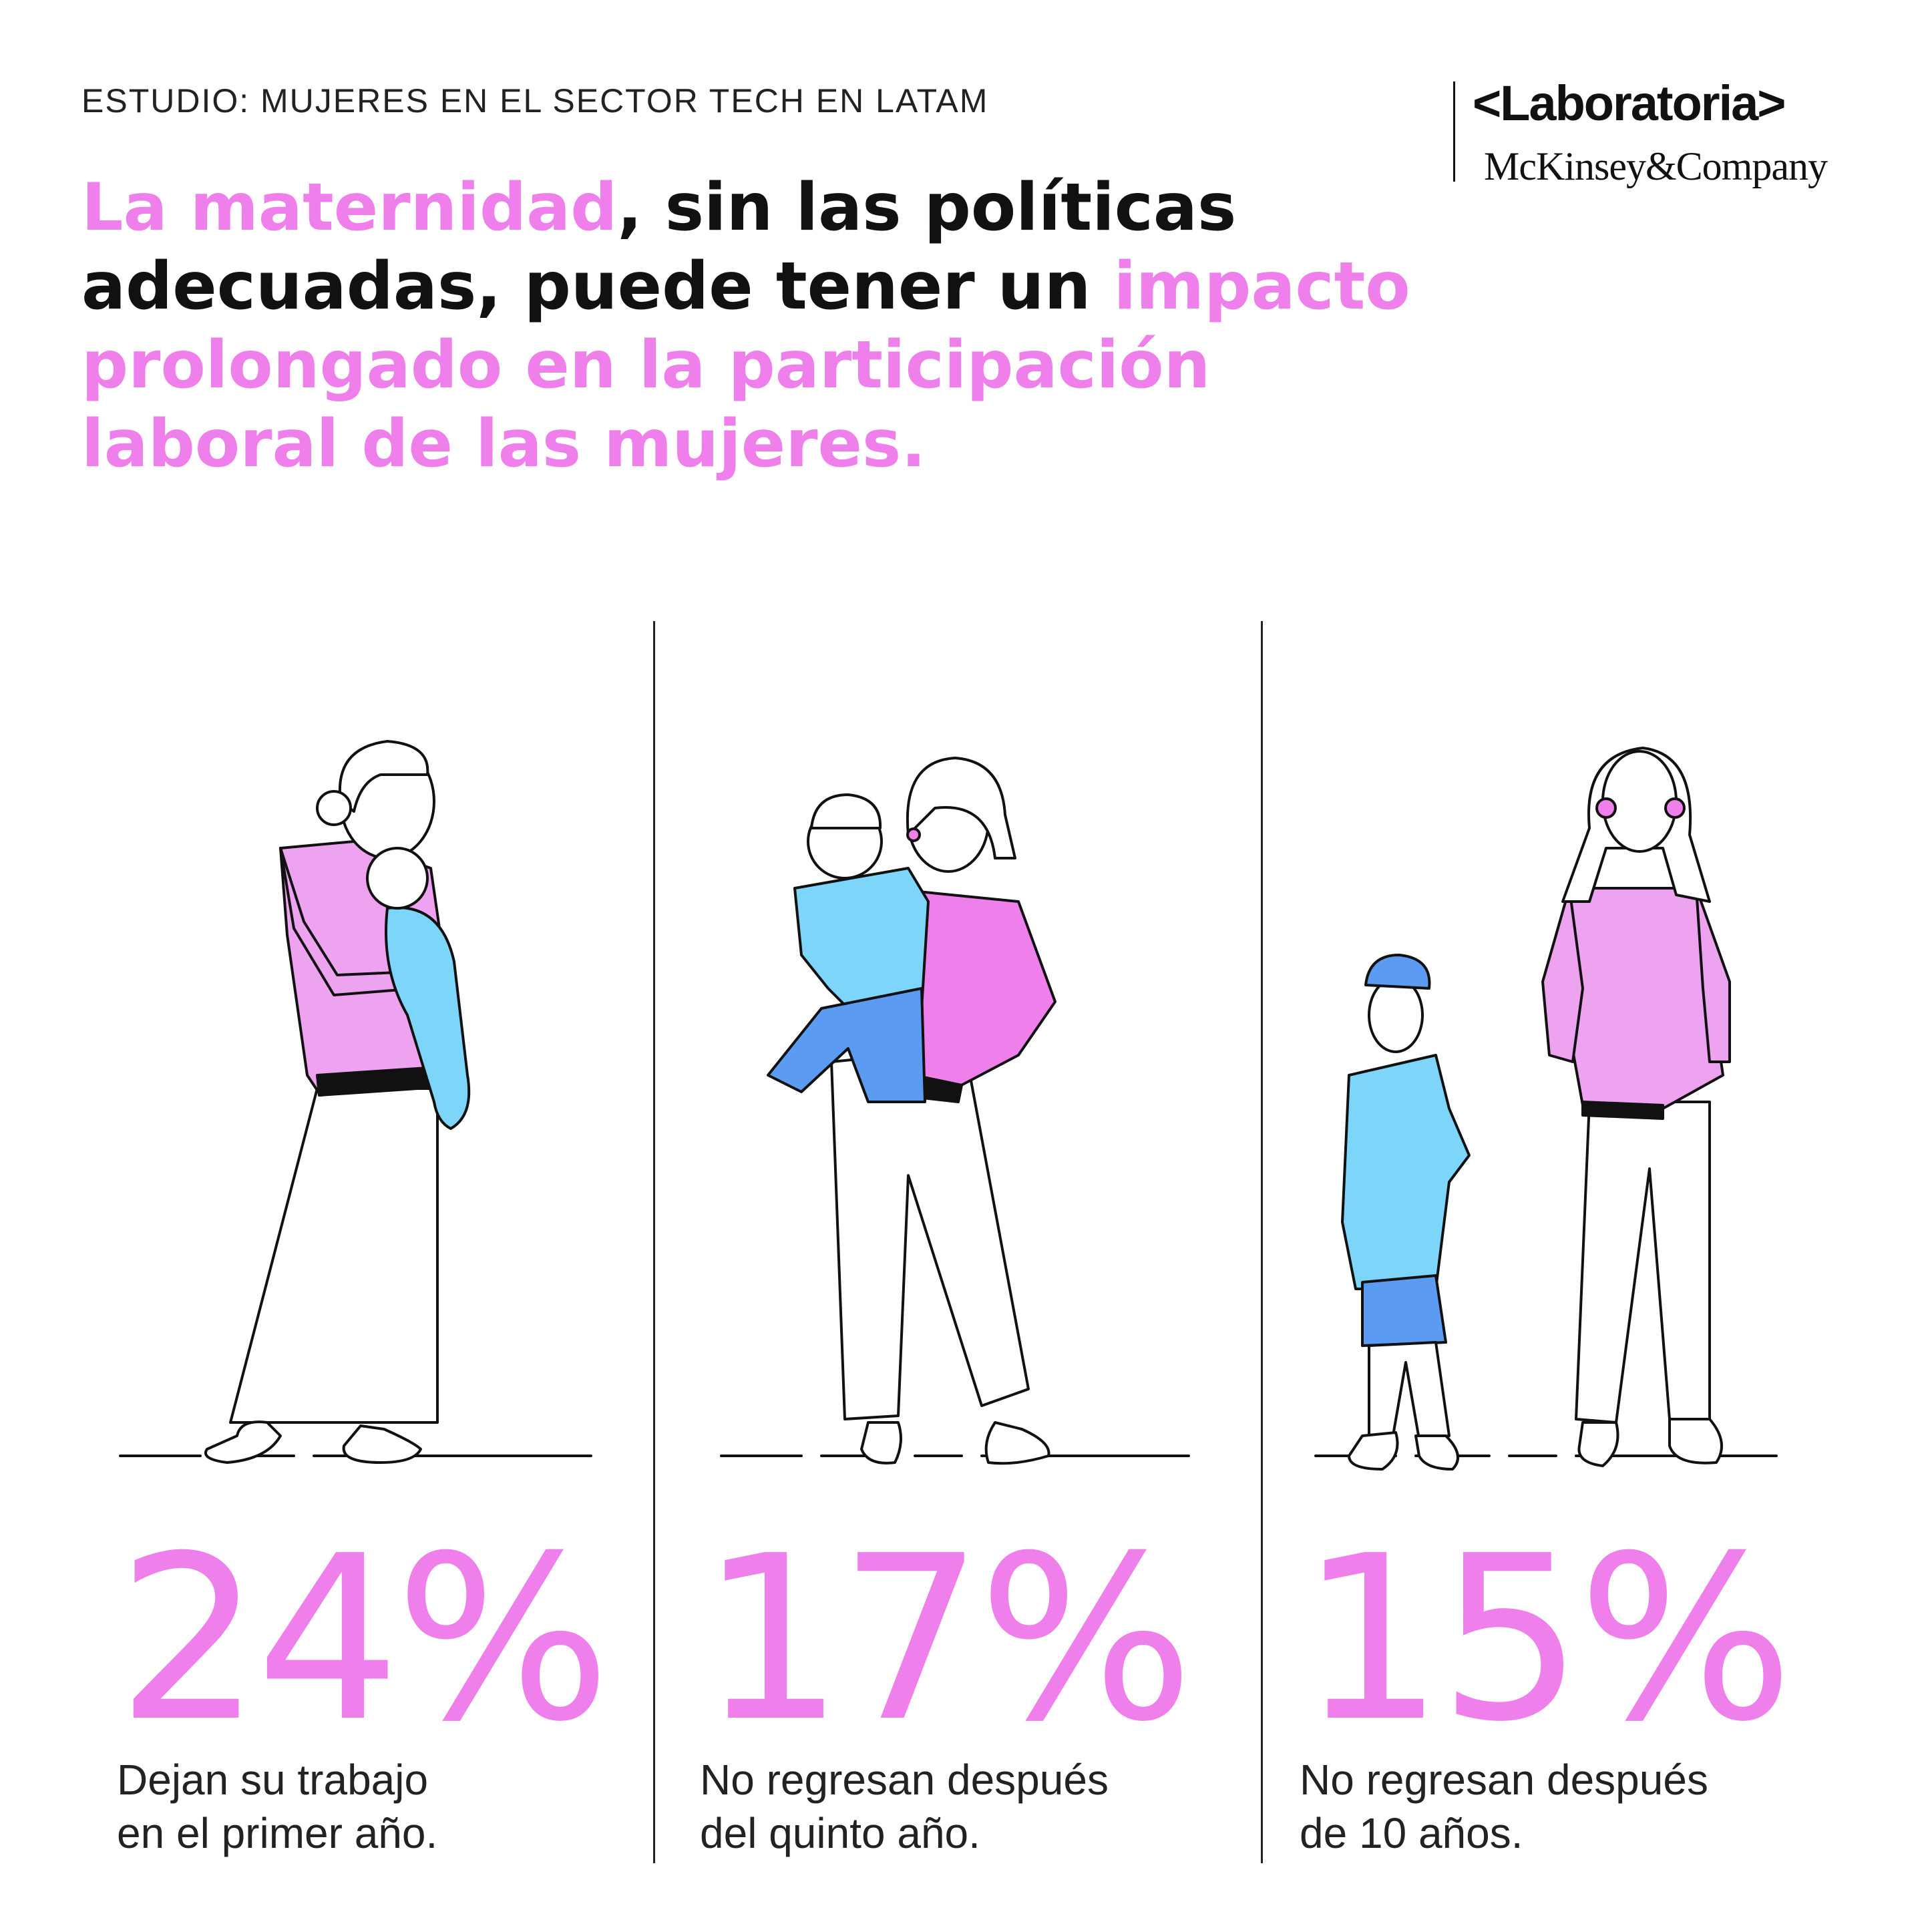  What do you see at coordinates (1454, 131) in the screenshot?
I see `logo-divider` at bounding box center [1454, 131].